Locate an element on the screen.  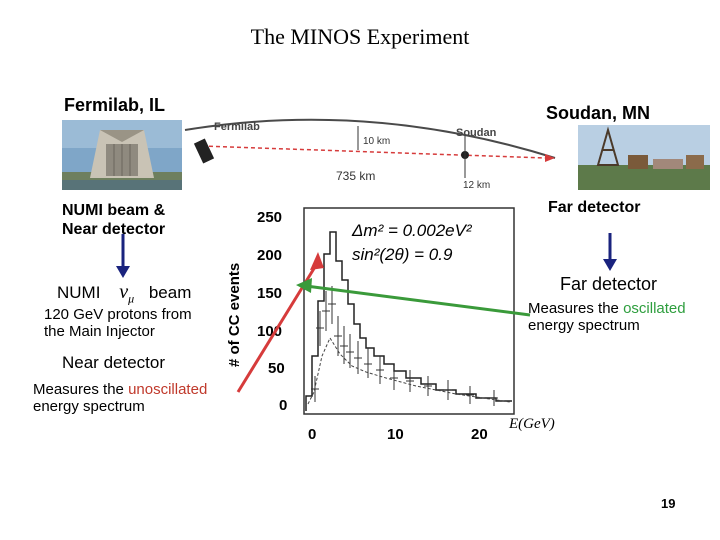
y-tick-100: 100 is located at coordinates (270, 331).